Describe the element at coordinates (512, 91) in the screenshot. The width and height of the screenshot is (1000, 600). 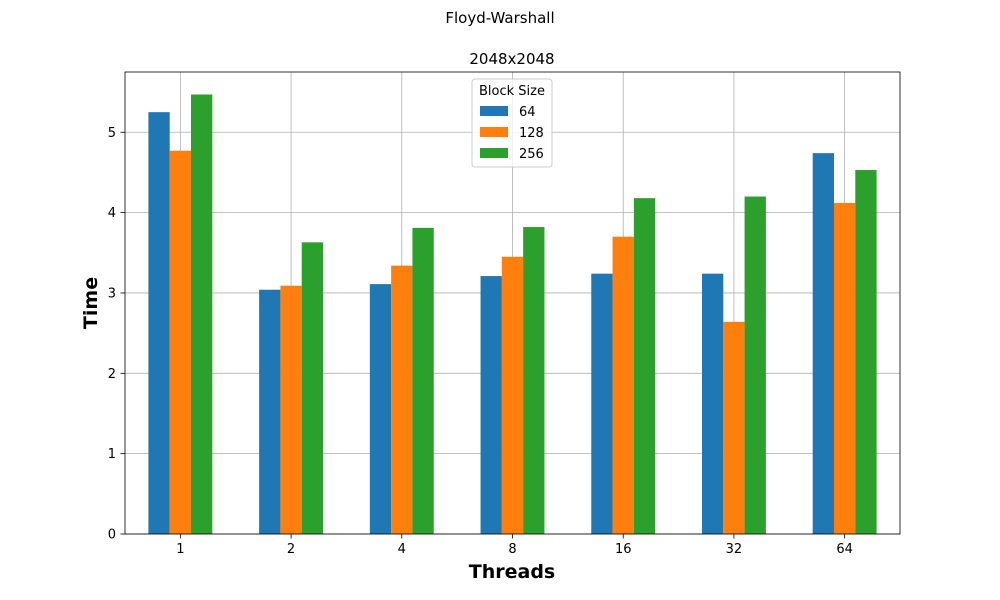
I see `legend-title: Block Size` at that location.